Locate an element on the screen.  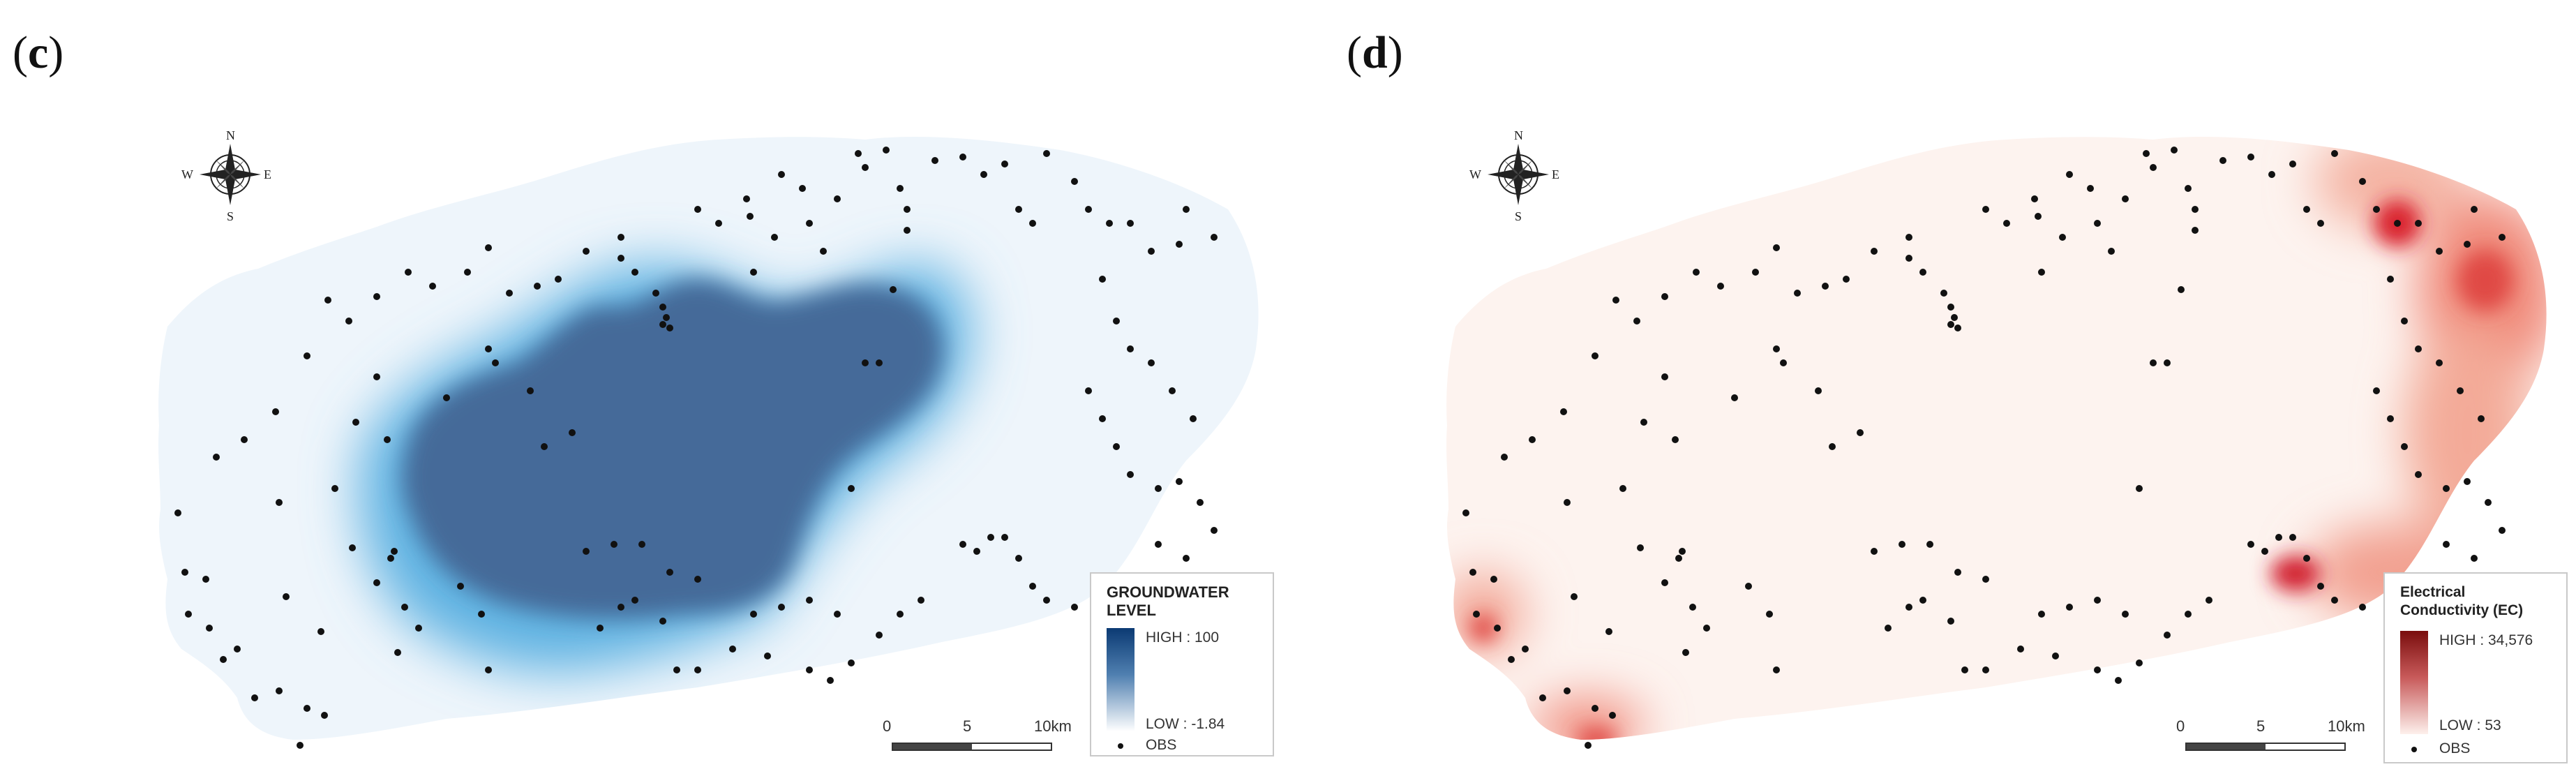
svg-text: E is located at coordinates (1555, 174).